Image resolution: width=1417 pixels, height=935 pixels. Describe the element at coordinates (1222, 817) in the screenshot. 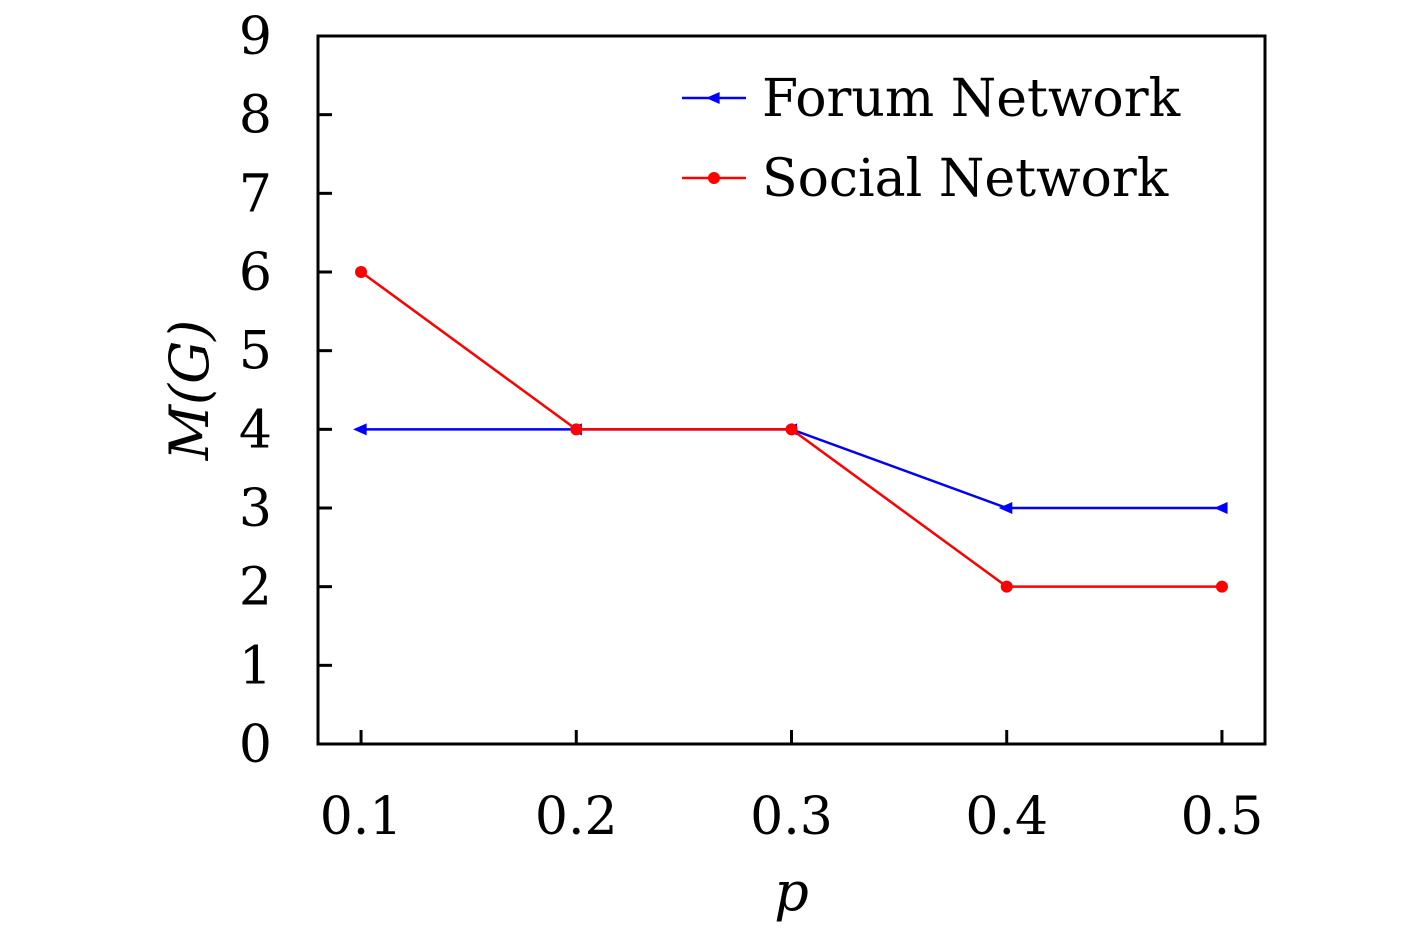

I see `x-tick-label: 0.5` at that location.